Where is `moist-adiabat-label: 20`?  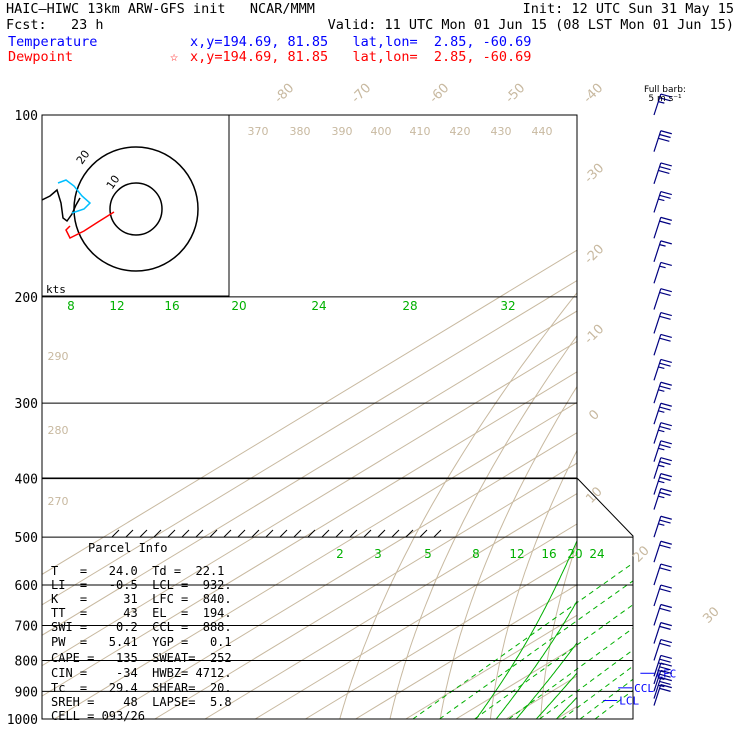 moist-adiabat-label: 20 is located at coordinates (238, 306).